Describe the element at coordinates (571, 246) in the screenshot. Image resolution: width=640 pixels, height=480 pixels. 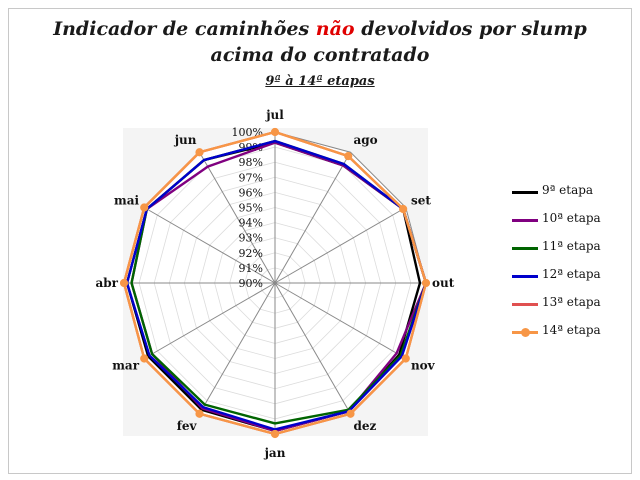
I see `legend-label: 11ª etapa` at that location.